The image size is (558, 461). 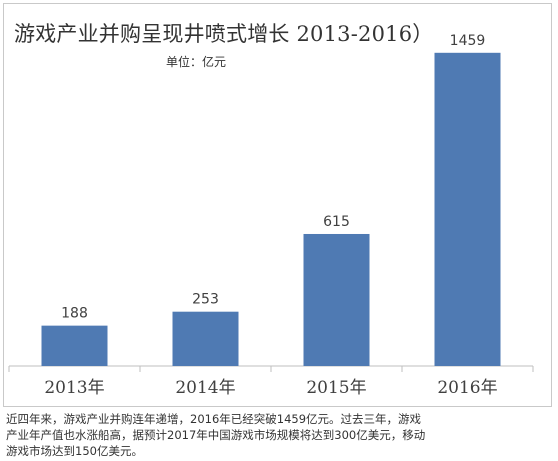 I want to click on bar-2014年, so click(x=205, y=338).